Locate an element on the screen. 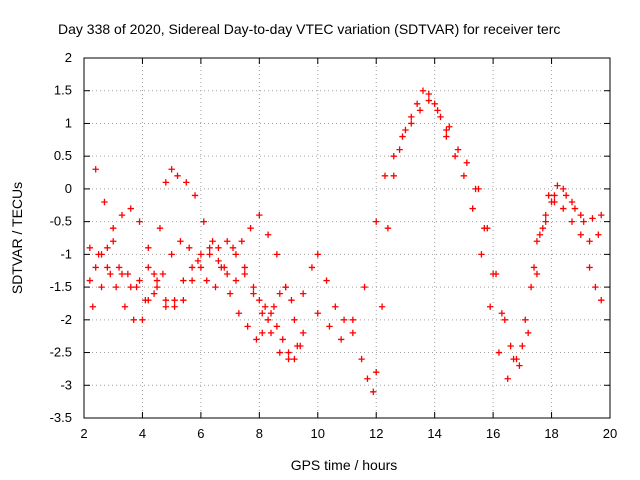 The height and width of the screenshot is (480, 640). x-tick-label: 12 is located at coordinates (376, 433).